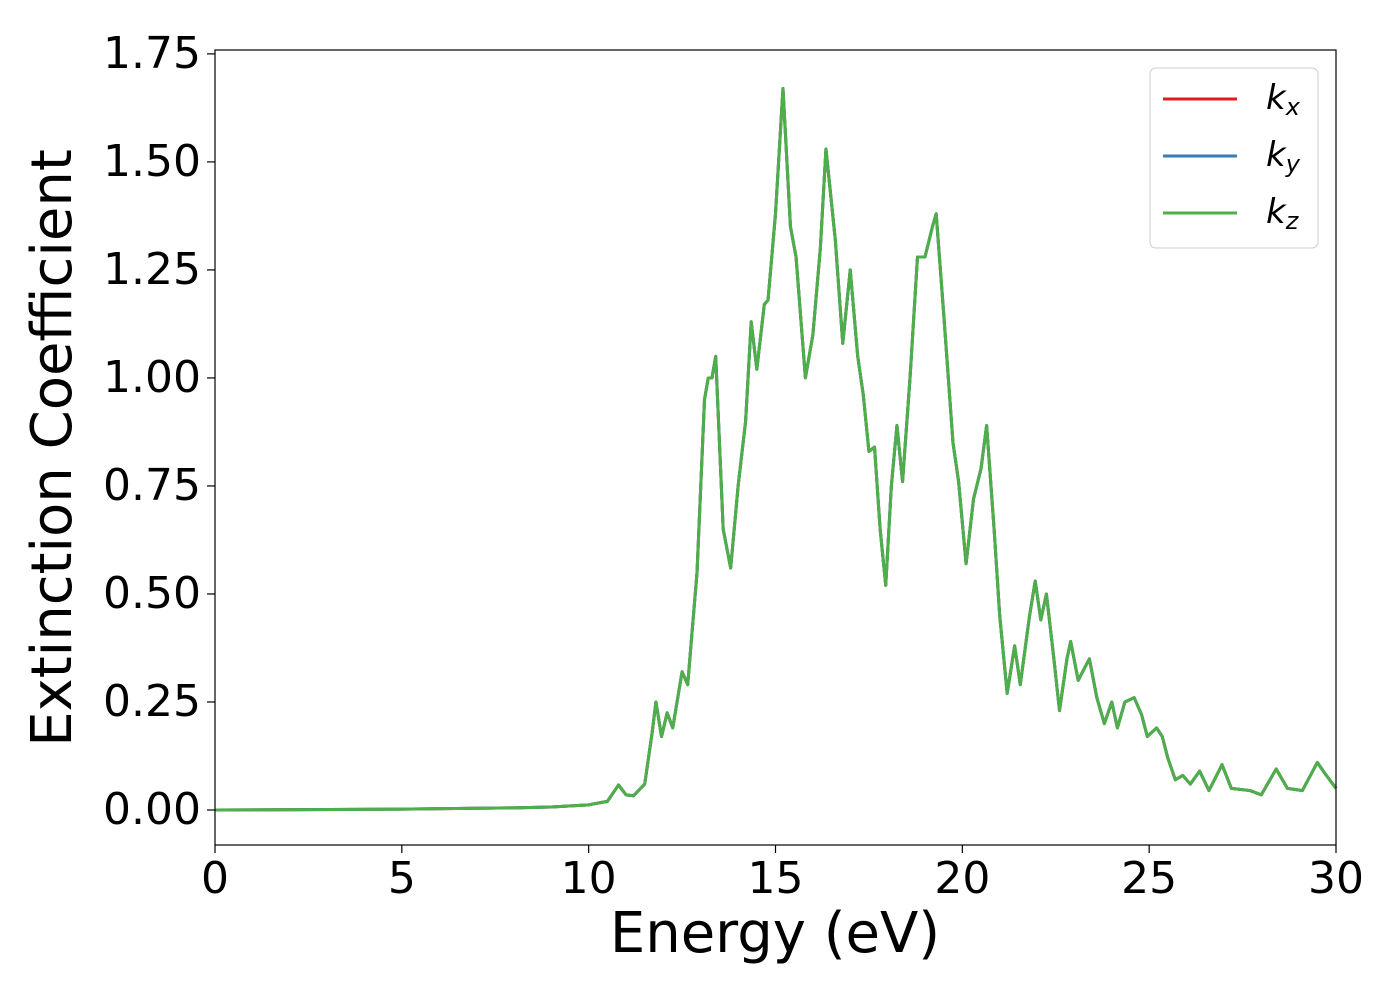 The width and height of the screenshot is (1400, 1000). What do you see at coordinates (152, 53) in the screenshot?
I see `y-tick-label: 1.75` at bounding box center [152, 53].